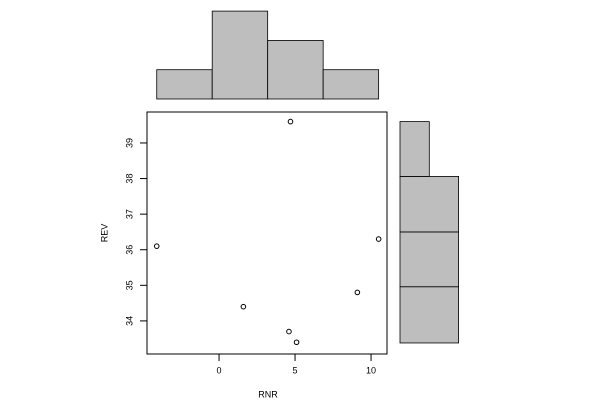 The width and height of the screenshot is (599, 400). What do you see at coordinates (371, 370) in the screenshot?
I see `x-tick-label: 10` at bounding box center [371, 370].